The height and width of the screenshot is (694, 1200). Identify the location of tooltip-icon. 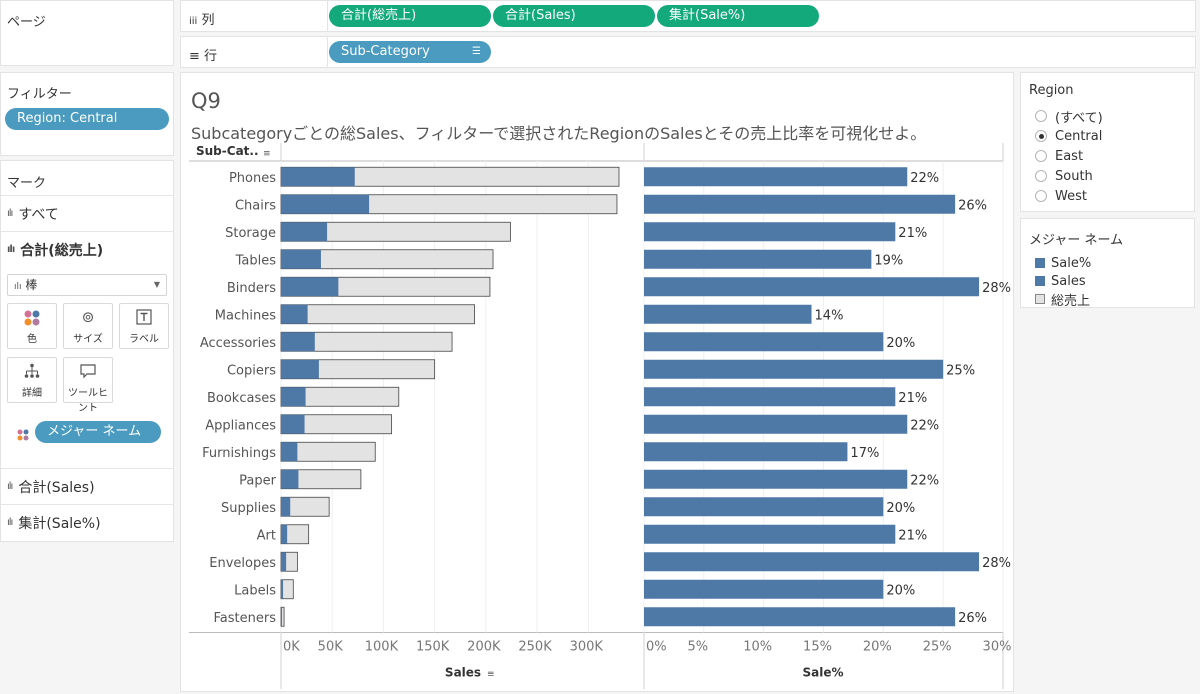
(88, 371).